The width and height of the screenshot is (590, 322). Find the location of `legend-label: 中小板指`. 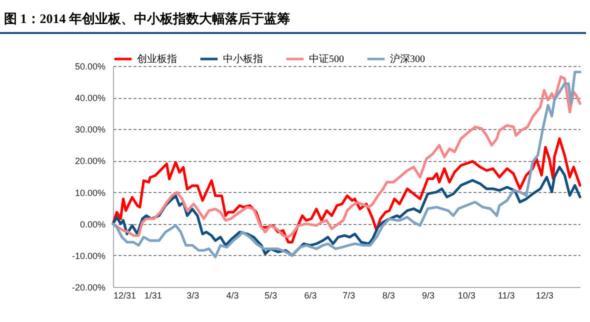

legend-label: 中小板指 is located at coordinates (243, 59).